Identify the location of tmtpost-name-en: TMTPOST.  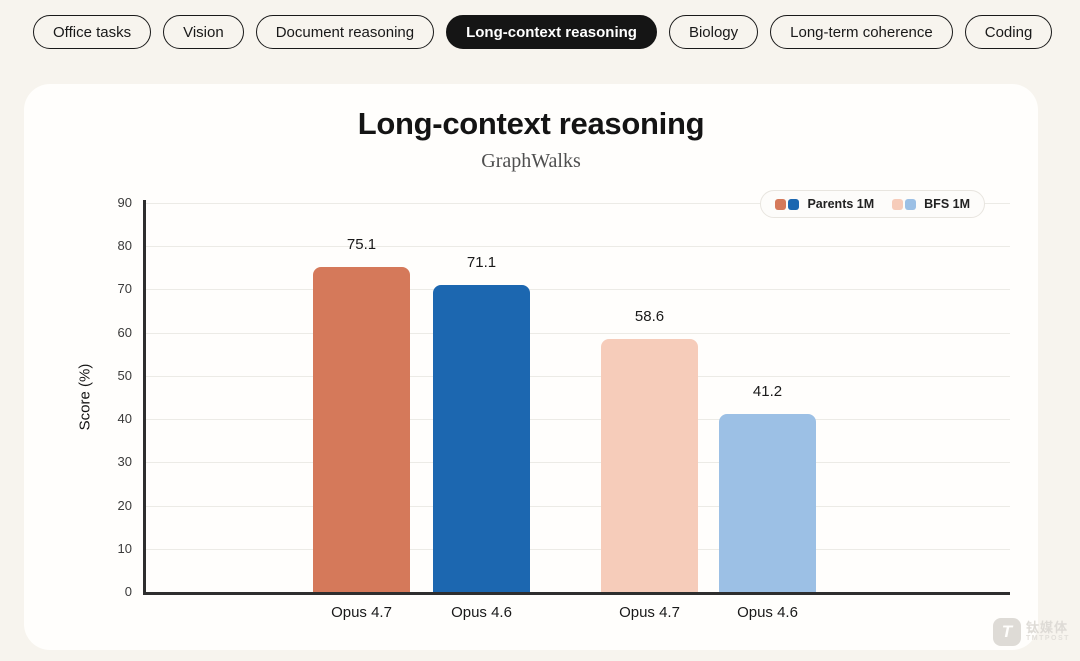
(1048, 638).